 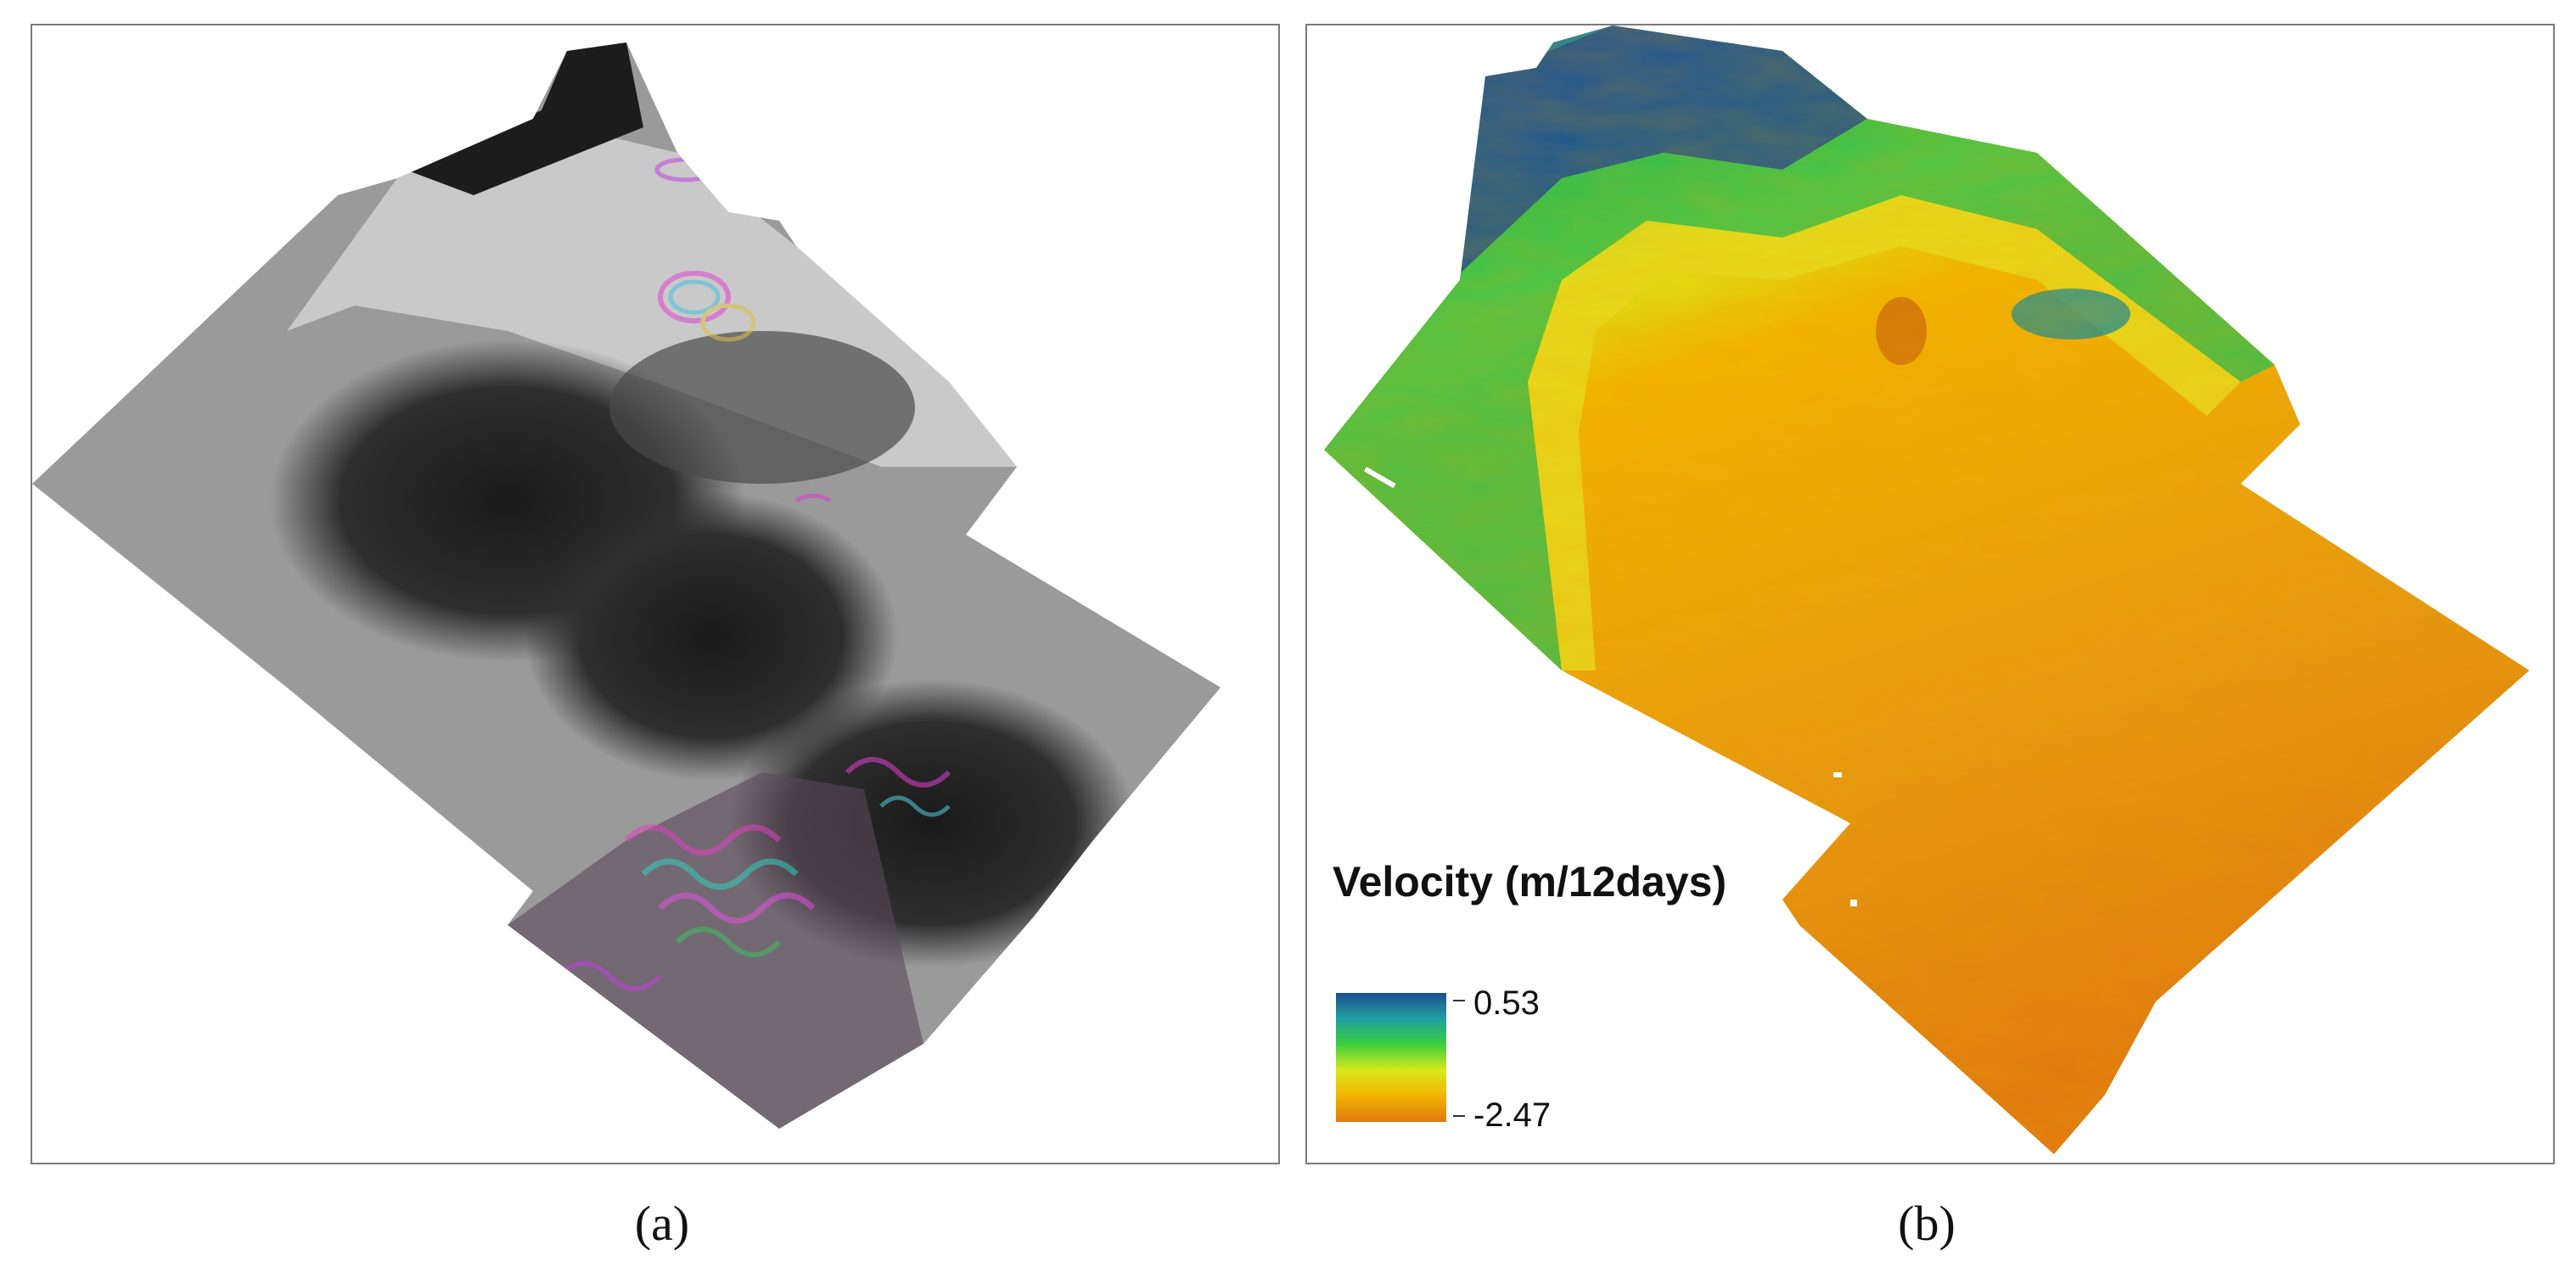 What do you see at coordinates (1530, 882) in the screenshot?
I see `legend-title: Velocity (m/12days)` at bounding box center [1530, 882].